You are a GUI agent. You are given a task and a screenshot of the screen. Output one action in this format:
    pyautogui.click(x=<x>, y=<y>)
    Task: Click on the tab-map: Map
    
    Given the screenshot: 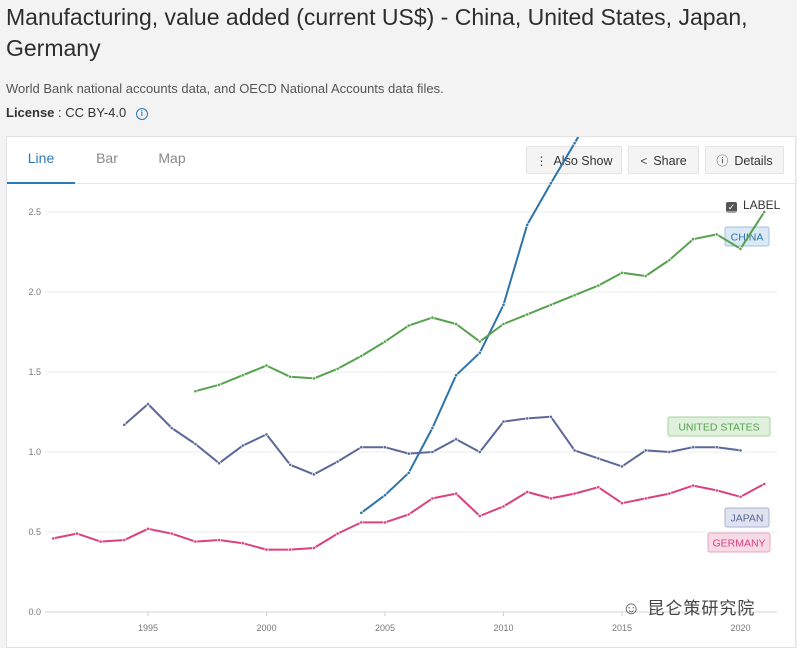 What is the action you would take?
    pyautogui.click(x=172, y=158)
    